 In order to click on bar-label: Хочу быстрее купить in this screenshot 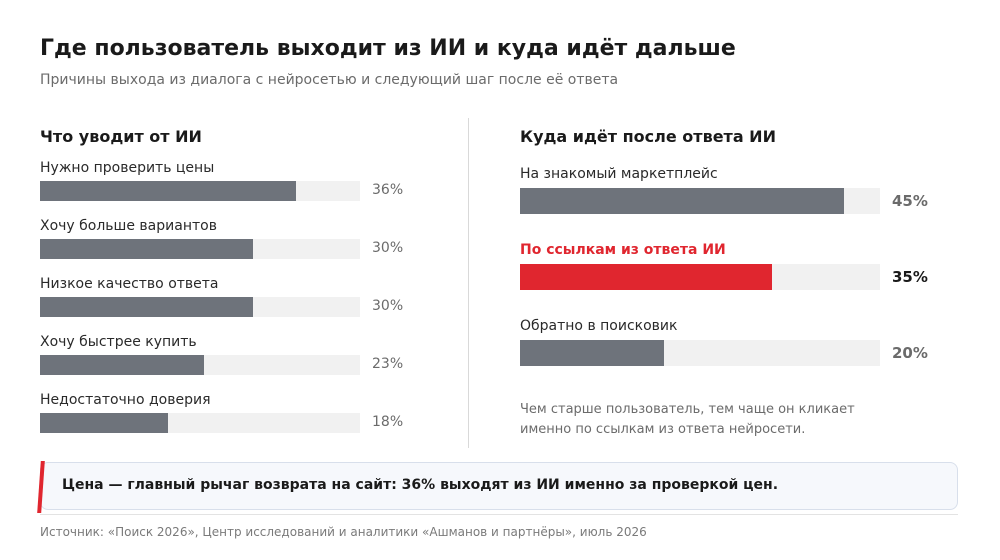, I will do `click(118, 342)`.